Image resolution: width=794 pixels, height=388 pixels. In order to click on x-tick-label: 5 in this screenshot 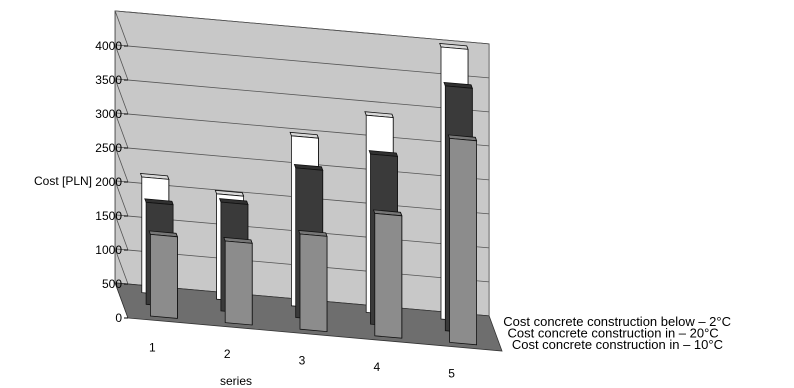, I will do `click(451, 374)`.